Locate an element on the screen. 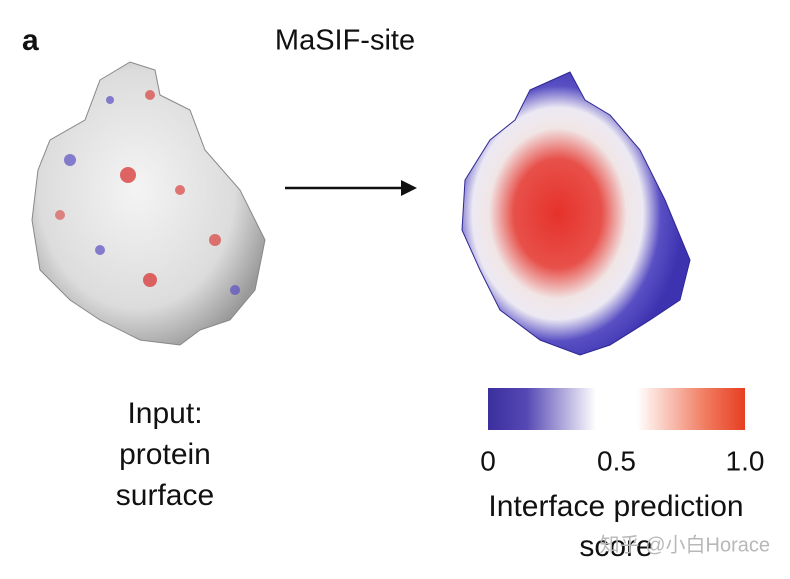 The width and height of the screenshot is (790, 579). panel-label: a is located at coordinates (30, 40).